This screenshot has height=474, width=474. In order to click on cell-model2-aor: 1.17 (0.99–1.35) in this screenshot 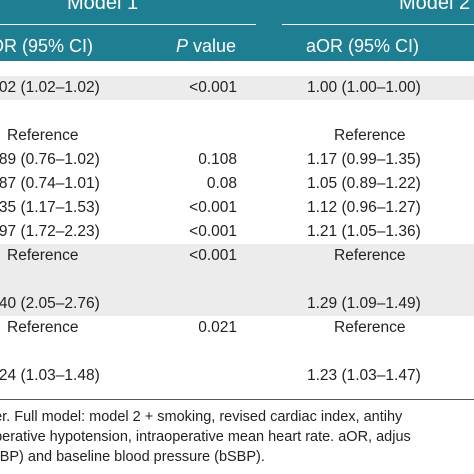, I will do `click(364, 159)`.